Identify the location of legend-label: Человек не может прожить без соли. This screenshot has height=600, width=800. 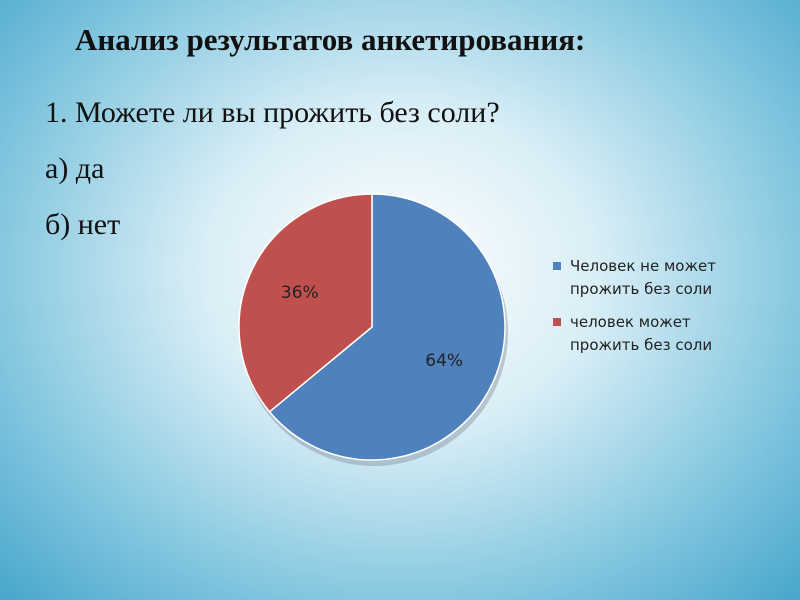
(643, 277).